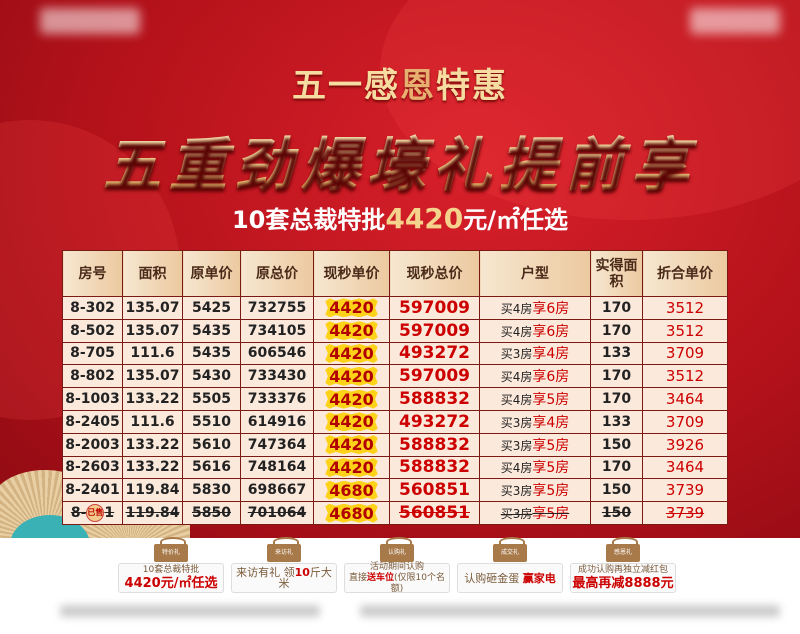  What do you see at coordinates (400, 217) in the screenshot?
I see `headline-3: 10套总裁特批4420元/㎡任选` at bounding box center [400, 217].